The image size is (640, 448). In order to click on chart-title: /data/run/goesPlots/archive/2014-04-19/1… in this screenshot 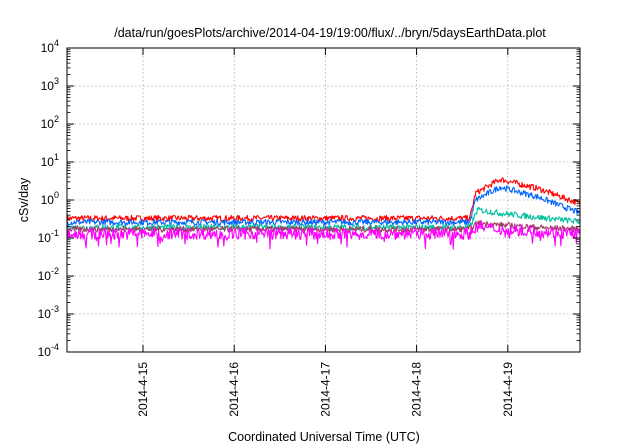, I will do `click(330, 33)`.